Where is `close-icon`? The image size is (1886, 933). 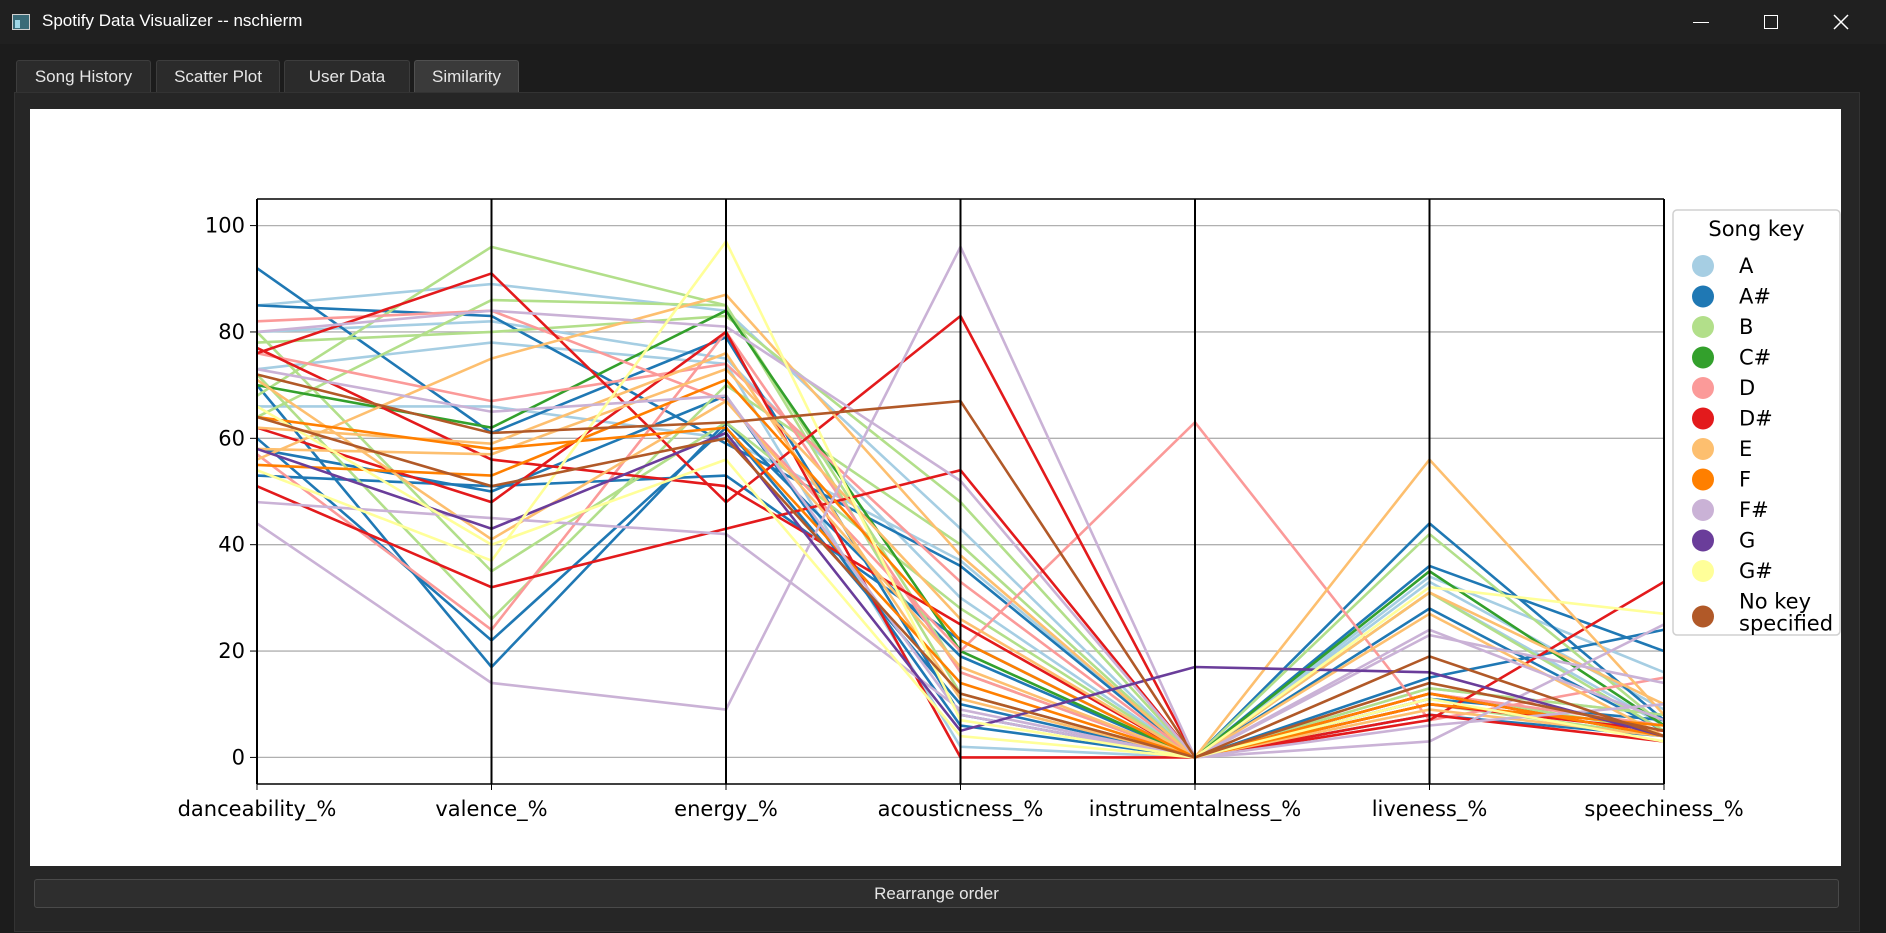
close-icon is located at coordinates (1841, 22).